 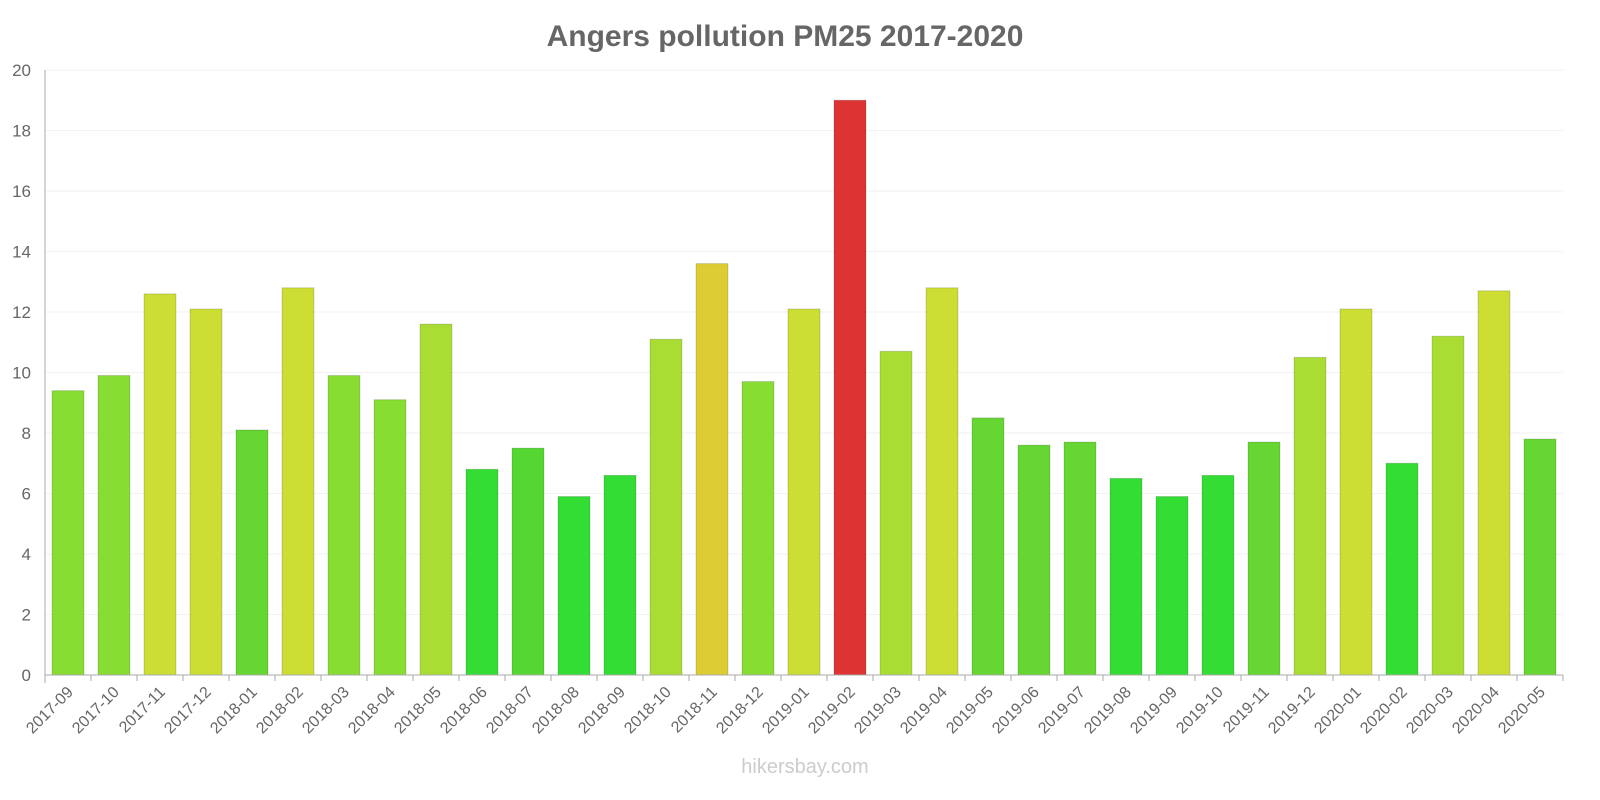 I want to click on watermark: hikersbay.com, so click(x=804, y=767).